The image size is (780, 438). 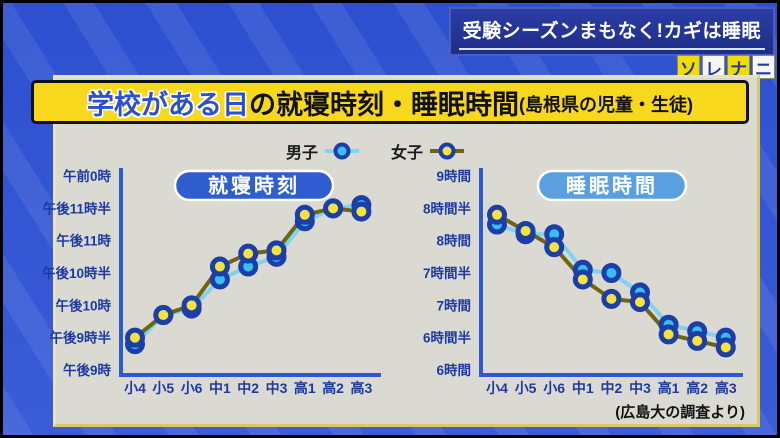 What do you see at coordinates (763, 67) in the screenshot?
I see `logo-letter-4: ニ` at bounding box center [763, 67].